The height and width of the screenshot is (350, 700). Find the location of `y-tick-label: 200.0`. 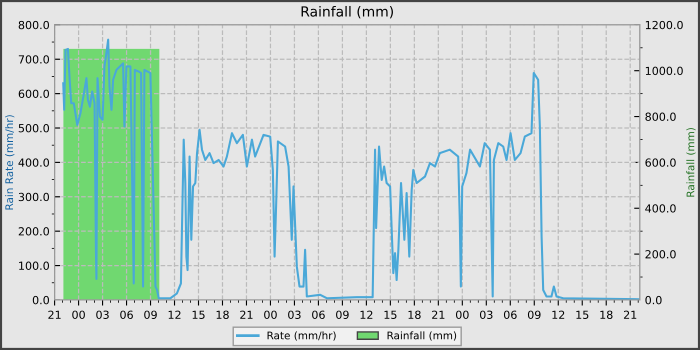

y-tick-label: 200.0 is located at coordinates (33, 231).